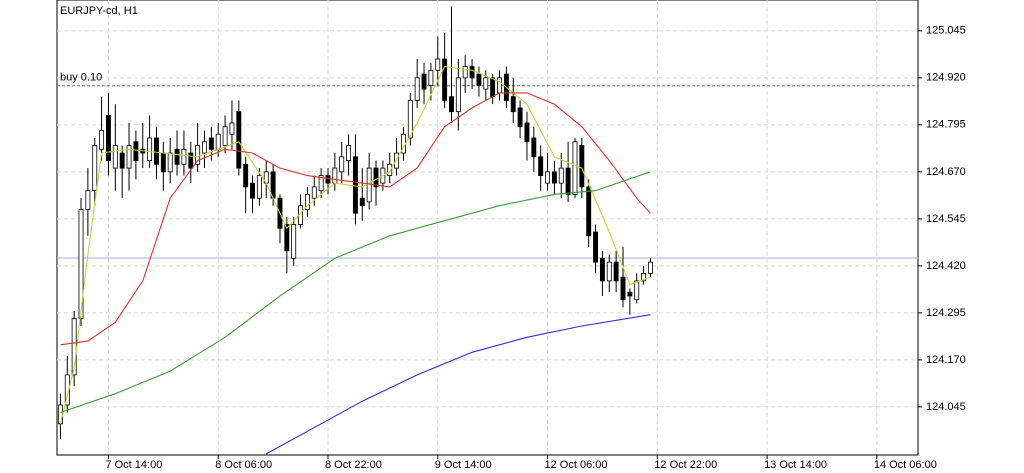 Image resolution: width=1024 pixels, height=473 pixels. I want to click on y-tick-label: 124.670, so click(946, 172).